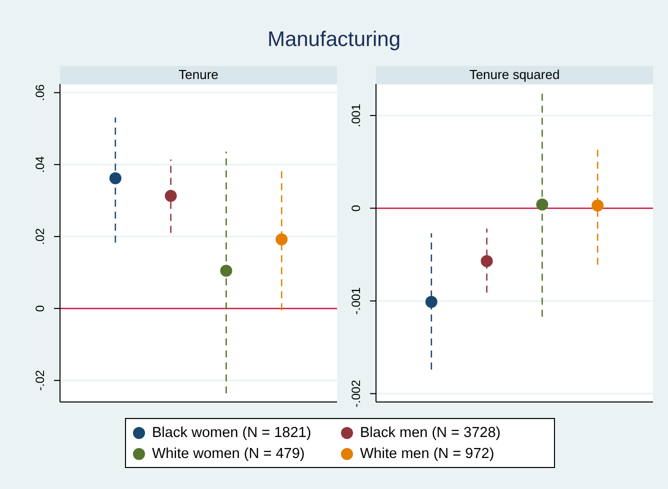  Describe the element at coordinates (334, 40) in the screenshot. I see `text: Manufacturing` at that location.